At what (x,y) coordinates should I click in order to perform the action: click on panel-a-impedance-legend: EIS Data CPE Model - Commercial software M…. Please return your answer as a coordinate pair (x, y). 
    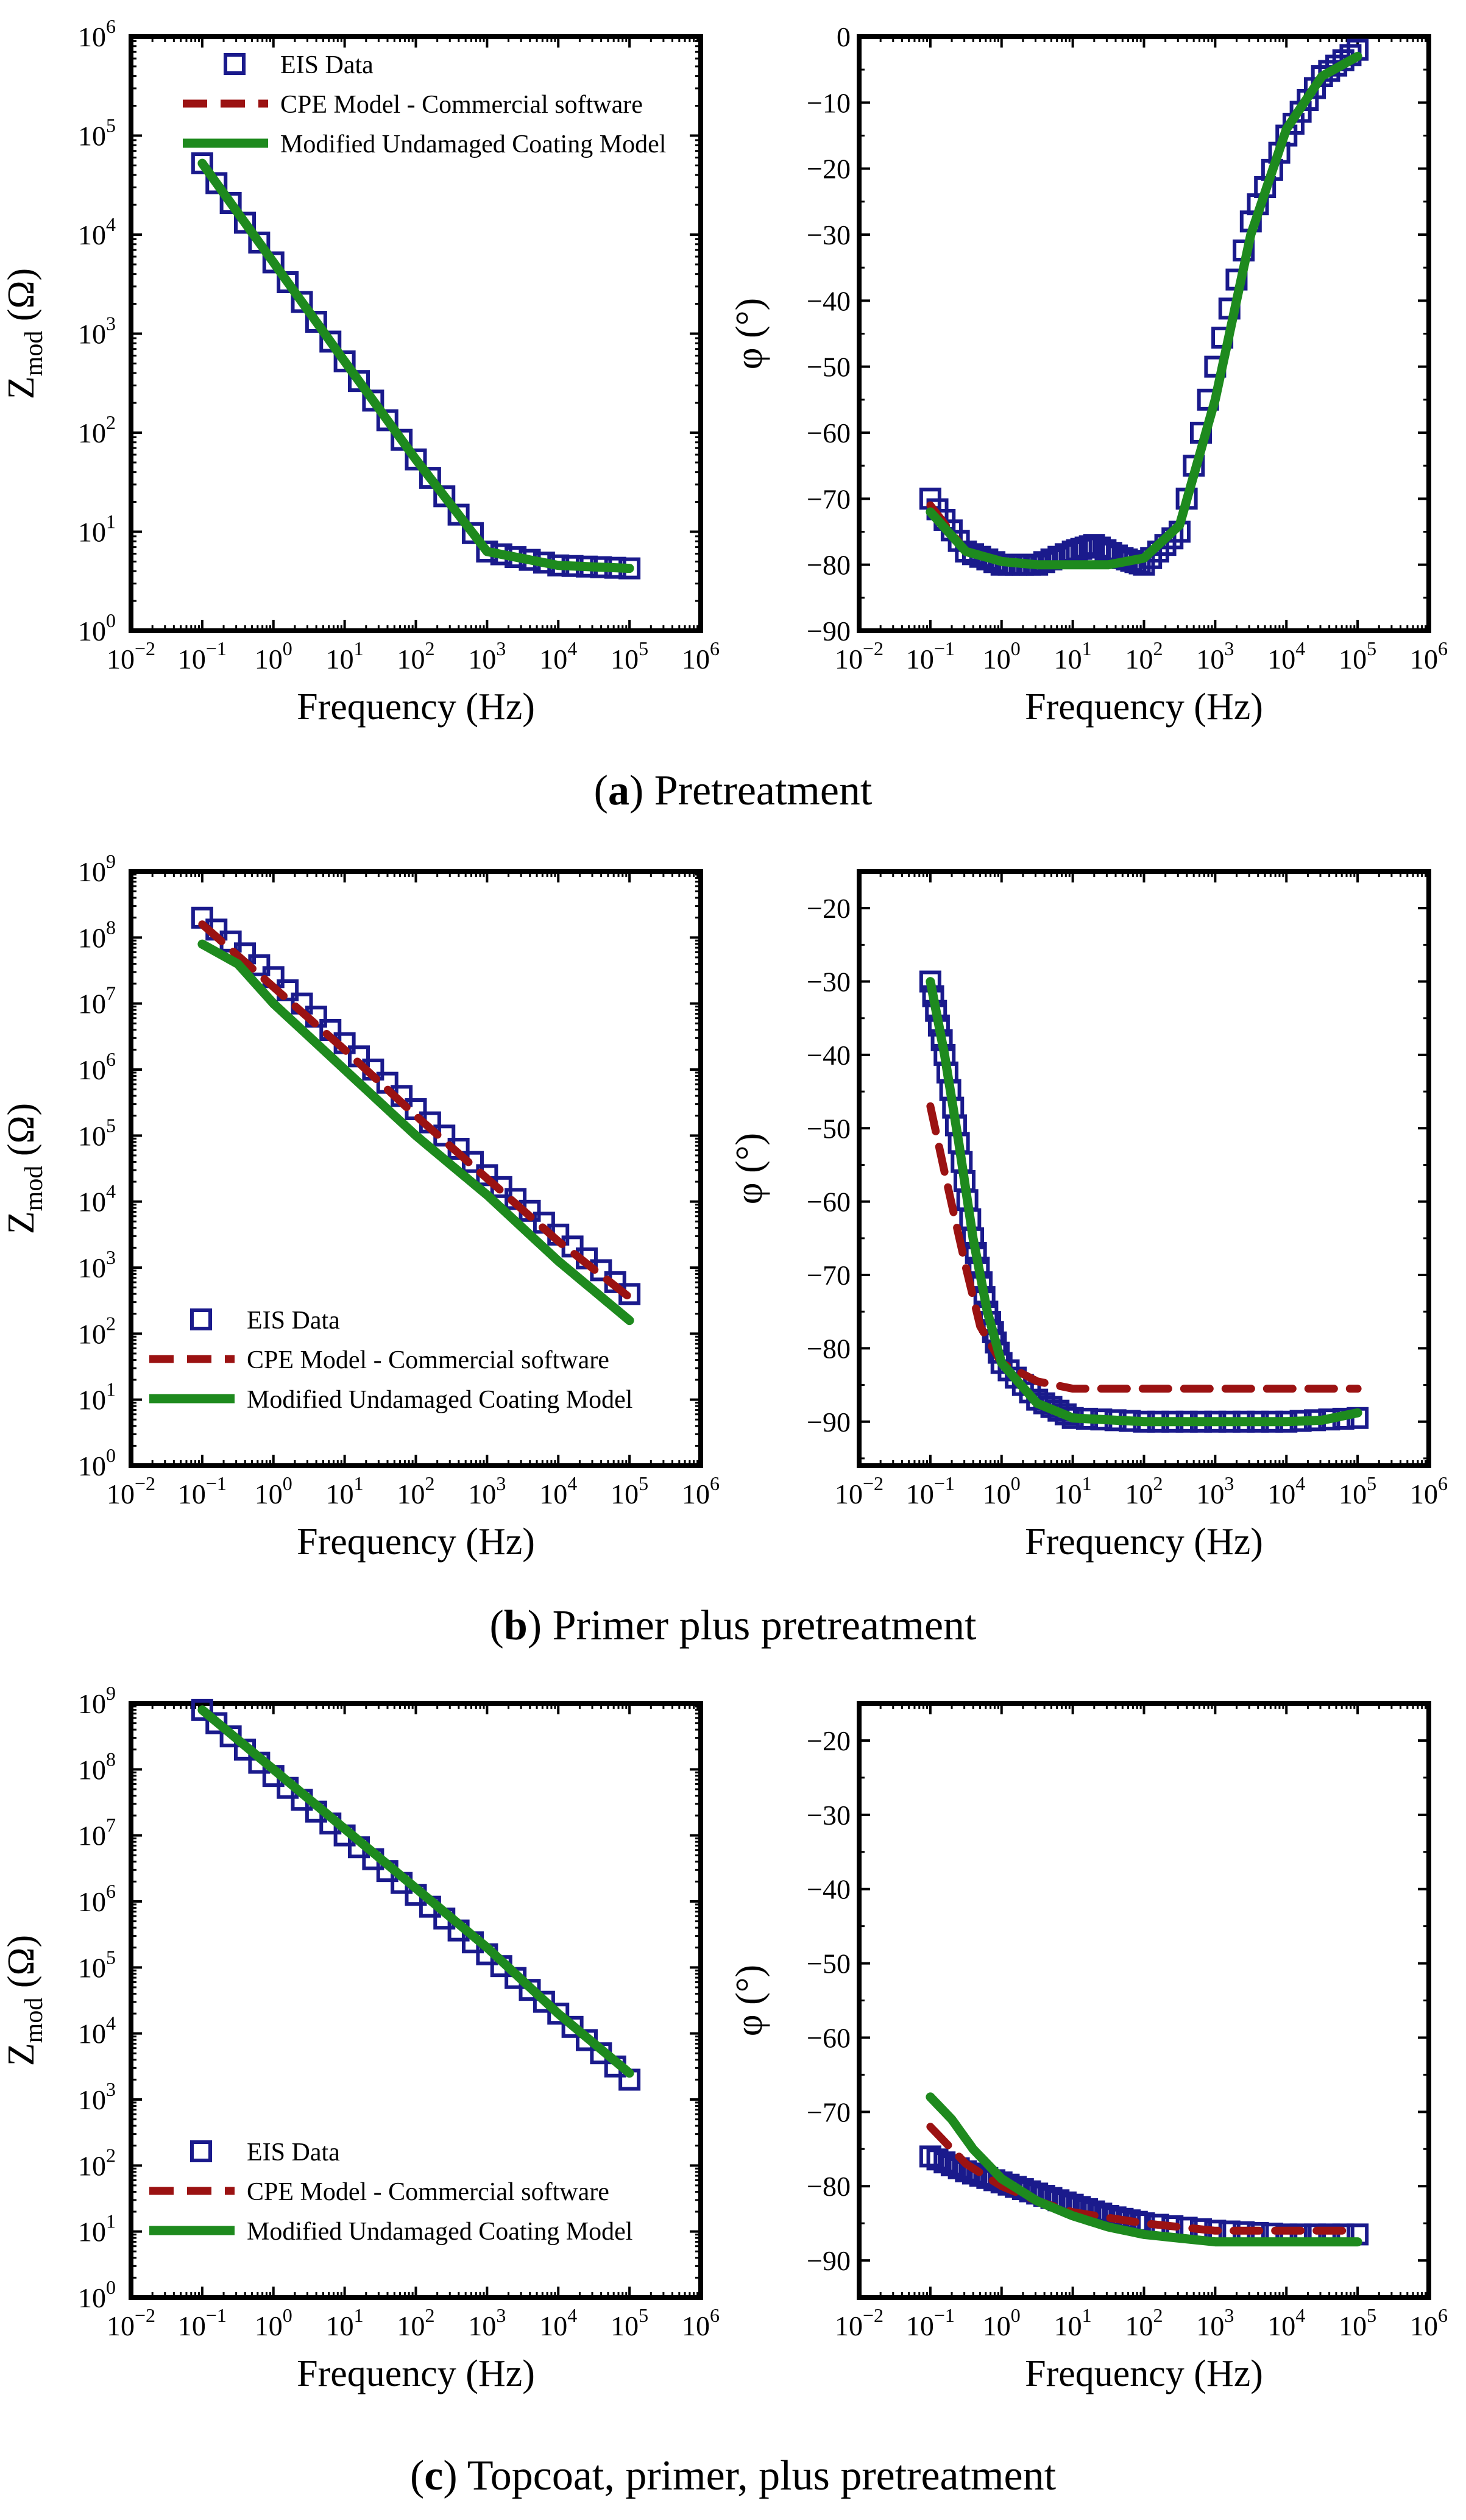
    Looking at the image, I should click on (424, 104).